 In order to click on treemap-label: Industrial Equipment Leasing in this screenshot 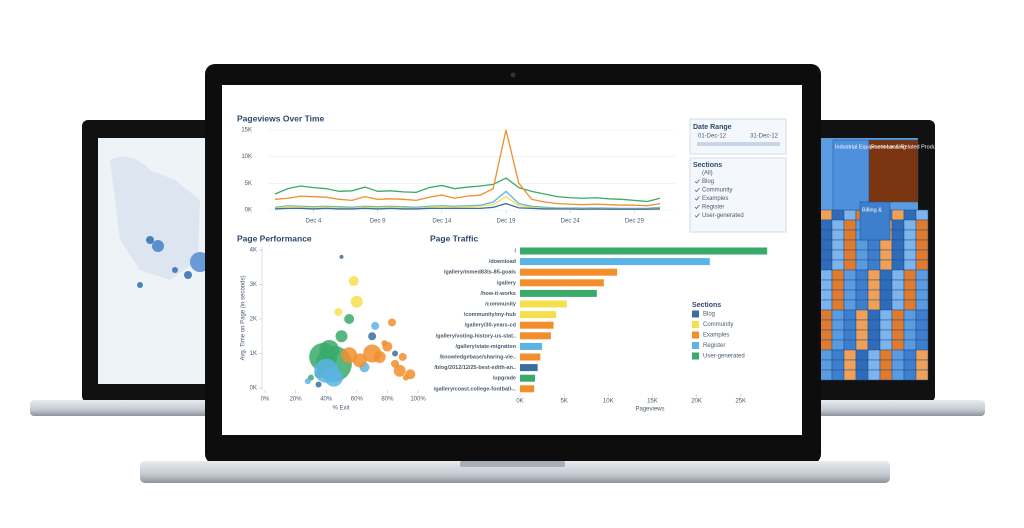, I will do `click(870, 147)`.